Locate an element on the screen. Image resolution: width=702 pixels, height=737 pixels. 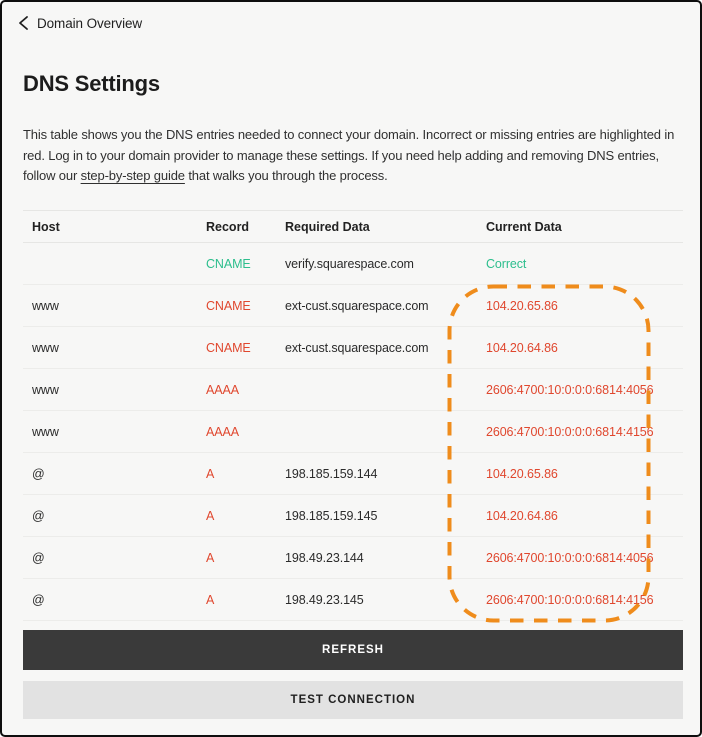
column-header-current-data: Current Data is located at coordinates (524, 226).